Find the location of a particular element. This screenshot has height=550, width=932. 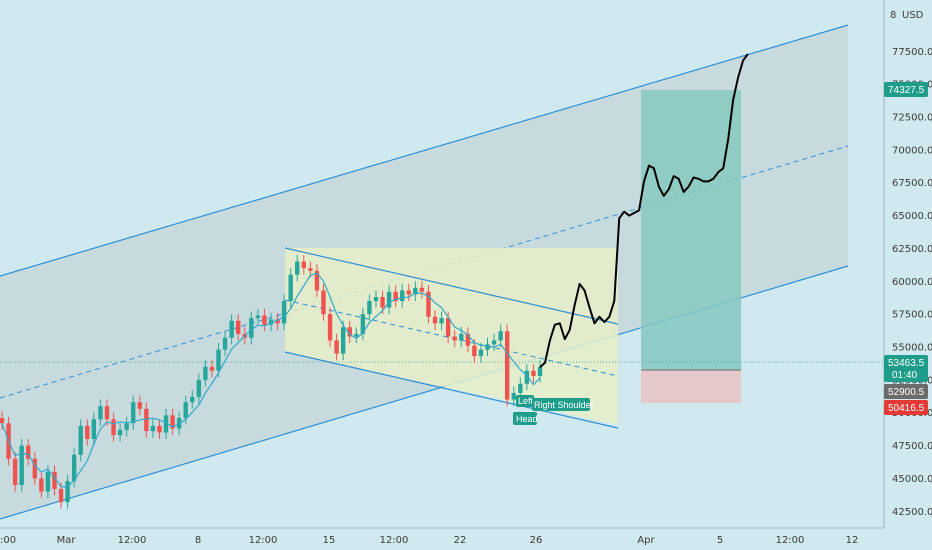

price-tick-label: 67500.0 is located at coordinates (912, 183).